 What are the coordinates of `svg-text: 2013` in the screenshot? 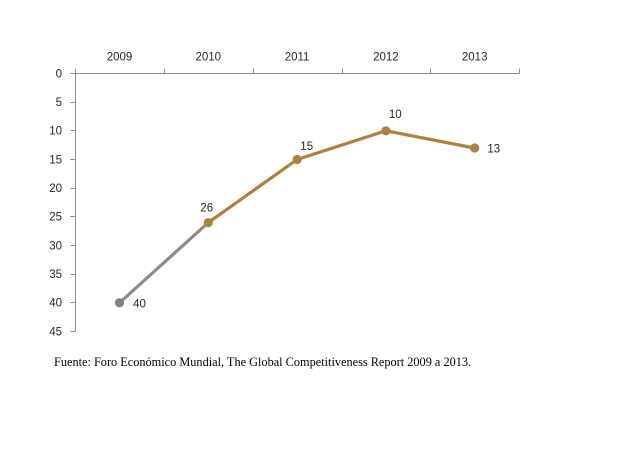 It's located at (475, 58).